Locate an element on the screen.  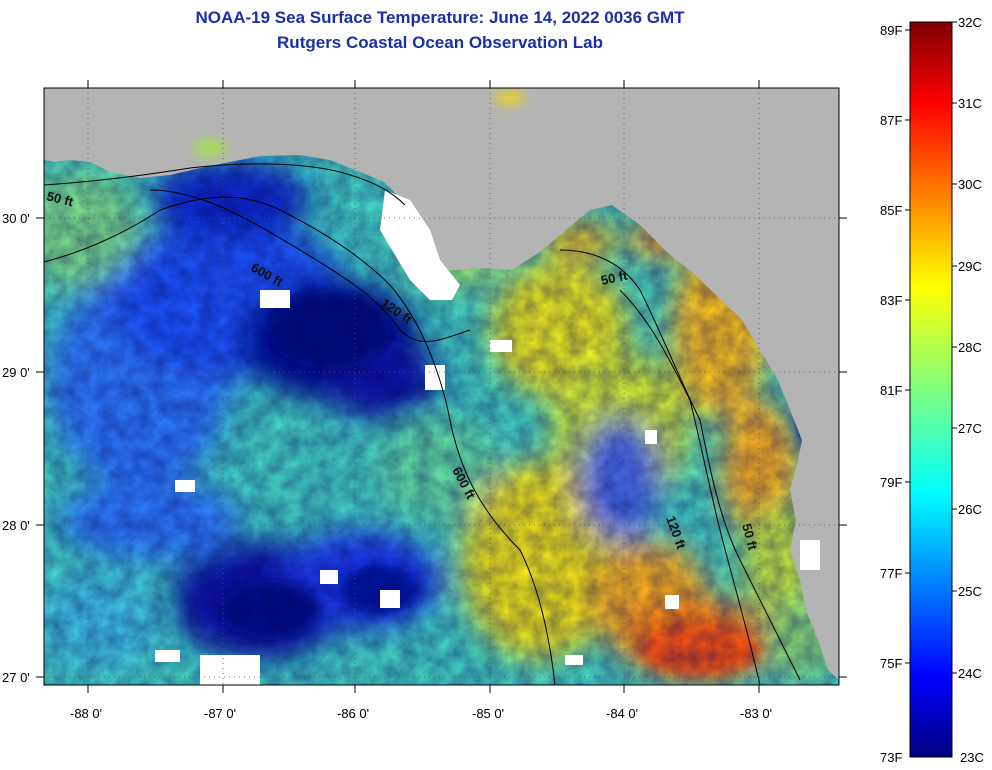
f-label: 83F is located at coordinates (891, 300).